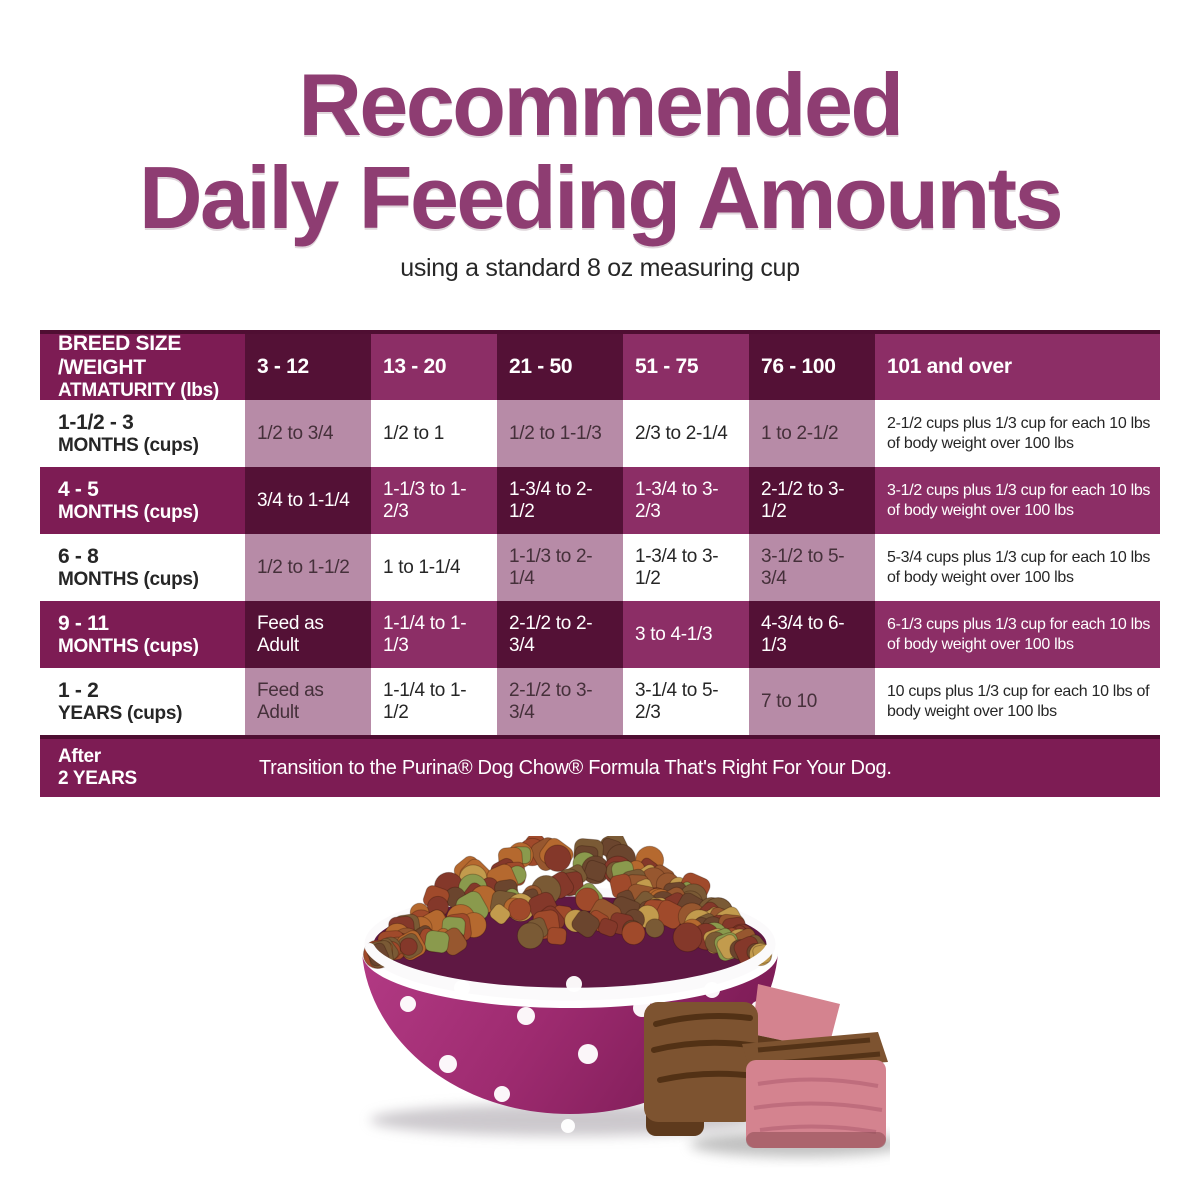 This screenshot has width=1200, height=1200. Describe the element at coordinates (601, 104) in the screenshot. I see `page-title-line1: Recommended` at that location.